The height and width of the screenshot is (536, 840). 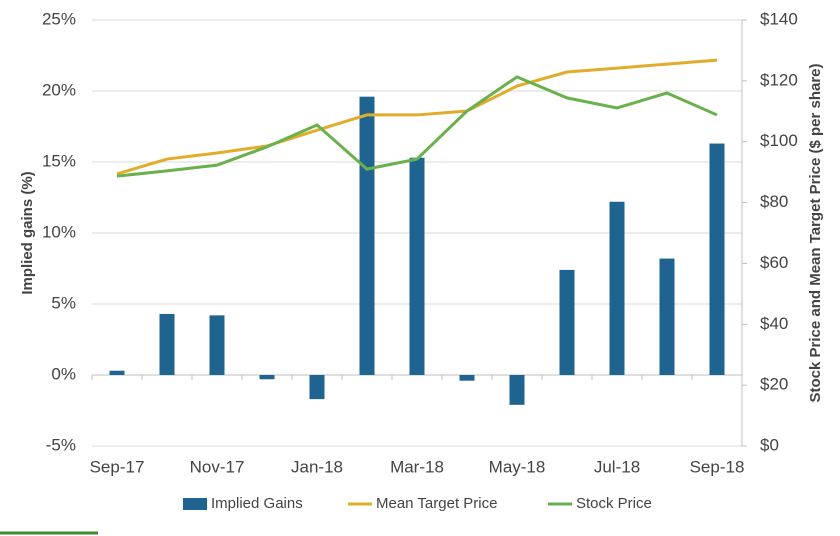 I want to click on legend-label: Implied Gains, so click(x=257, y=503).